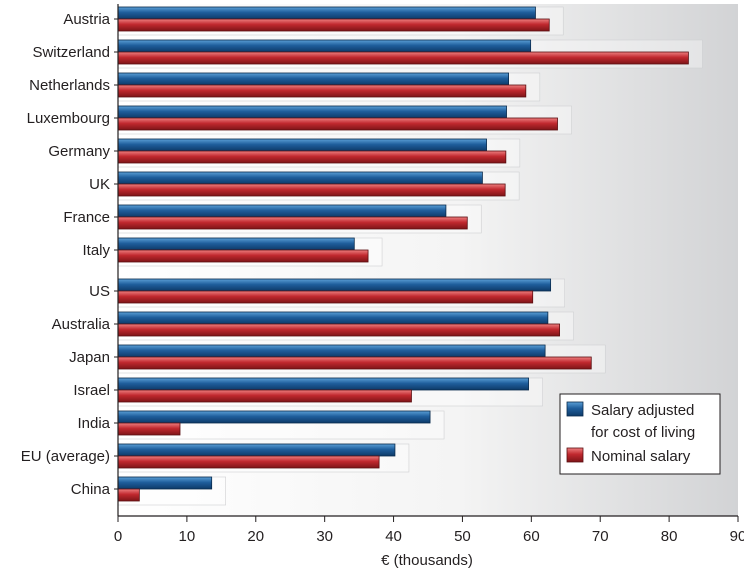  Describe the element at coordinates (642, 410) in the screenshot. I see `legend-label-adjusted-line1: Salary adjusted` at that location.